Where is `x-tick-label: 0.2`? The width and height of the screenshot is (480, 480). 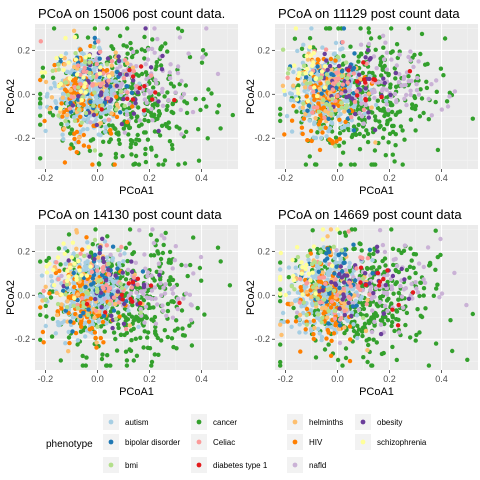 x-tick-label: 0.2 is located at coordinates (389, 178).